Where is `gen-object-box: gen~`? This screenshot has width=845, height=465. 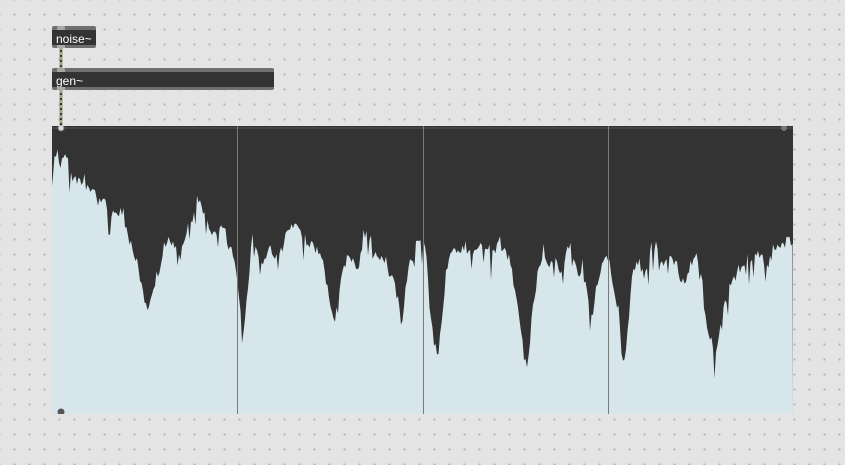 gen-object-box: gen~ is located at coordinates (163, 79).